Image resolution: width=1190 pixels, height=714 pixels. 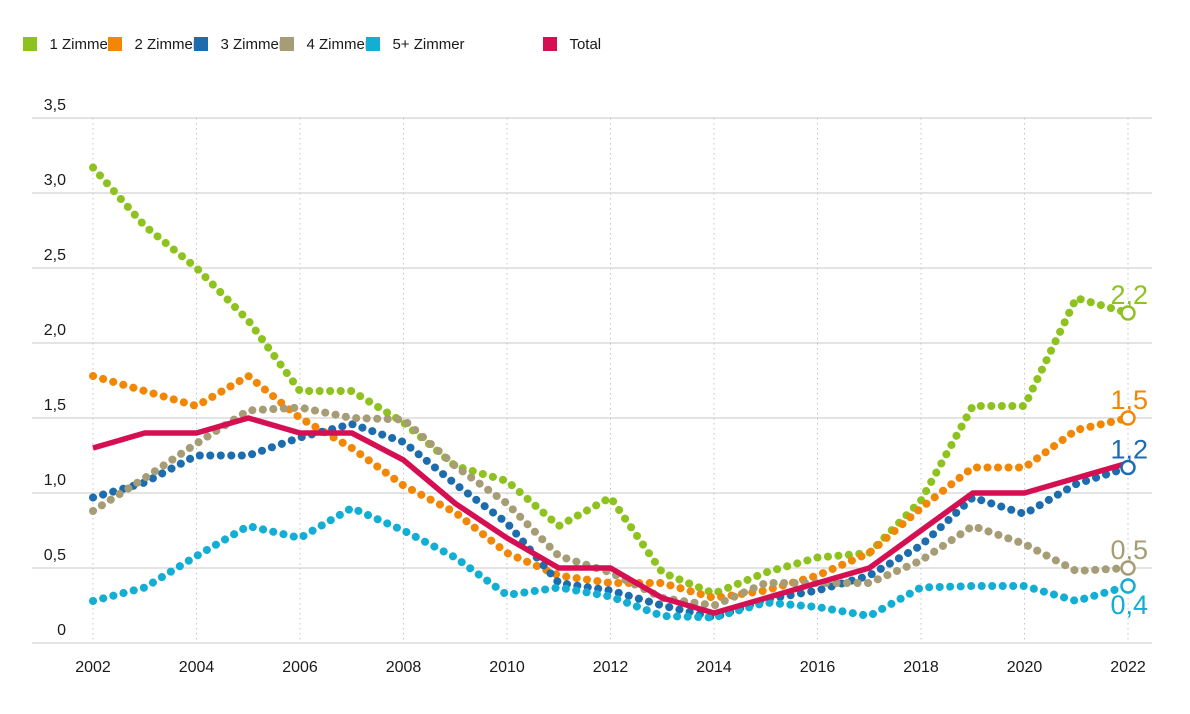 I want to click on legend-swatch-4-zimmer, so click(x=287, y=44).